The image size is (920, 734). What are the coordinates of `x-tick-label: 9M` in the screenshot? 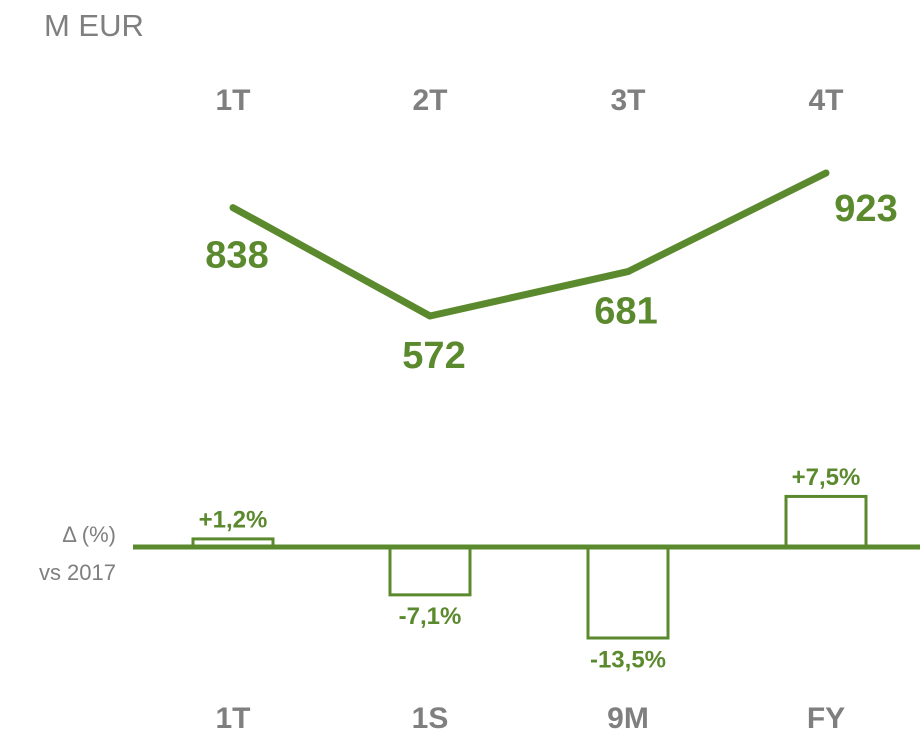 It's located at (628, 718).